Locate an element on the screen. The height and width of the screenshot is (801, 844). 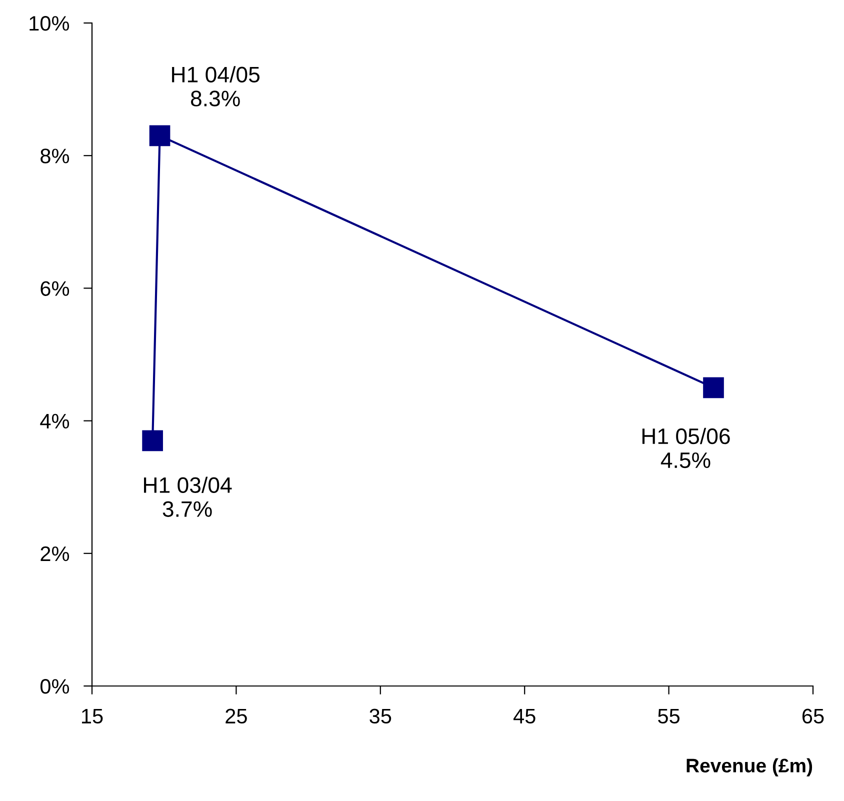
x-tick-label: 65 is located at coordinates (813, 716).